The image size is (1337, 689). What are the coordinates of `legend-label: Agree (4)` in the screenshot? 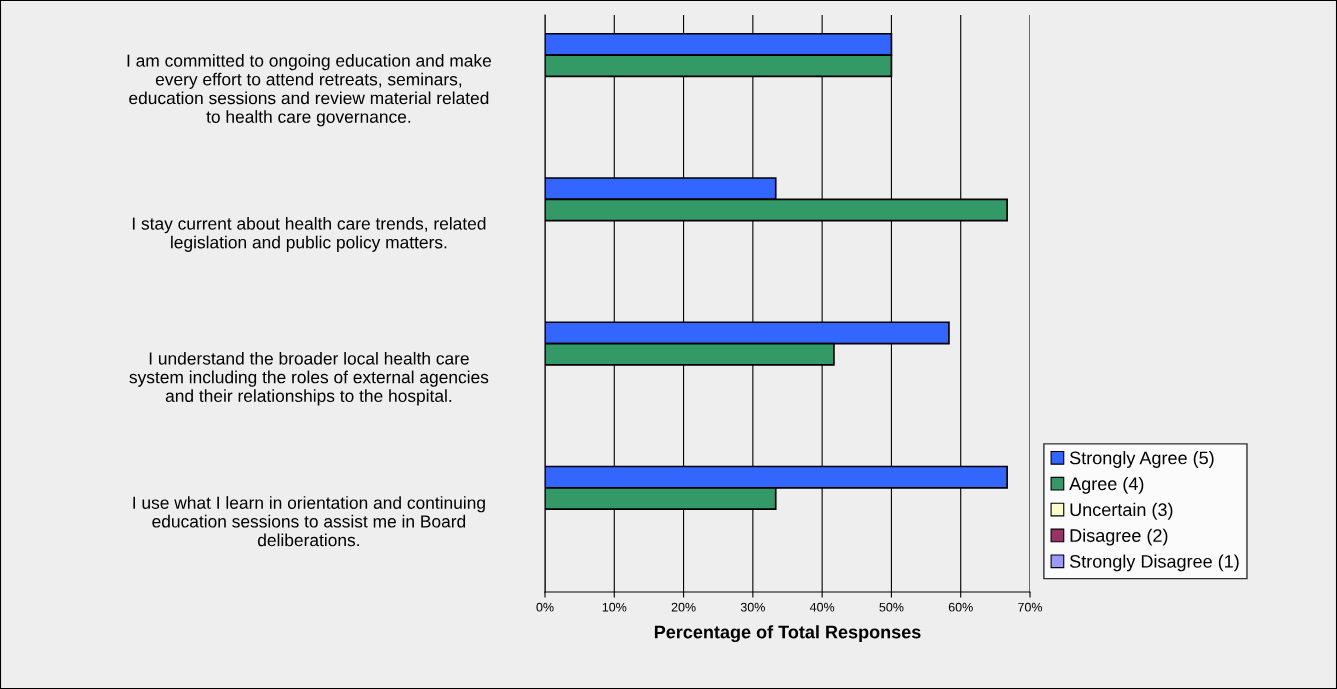 It's located at (1106, 485).